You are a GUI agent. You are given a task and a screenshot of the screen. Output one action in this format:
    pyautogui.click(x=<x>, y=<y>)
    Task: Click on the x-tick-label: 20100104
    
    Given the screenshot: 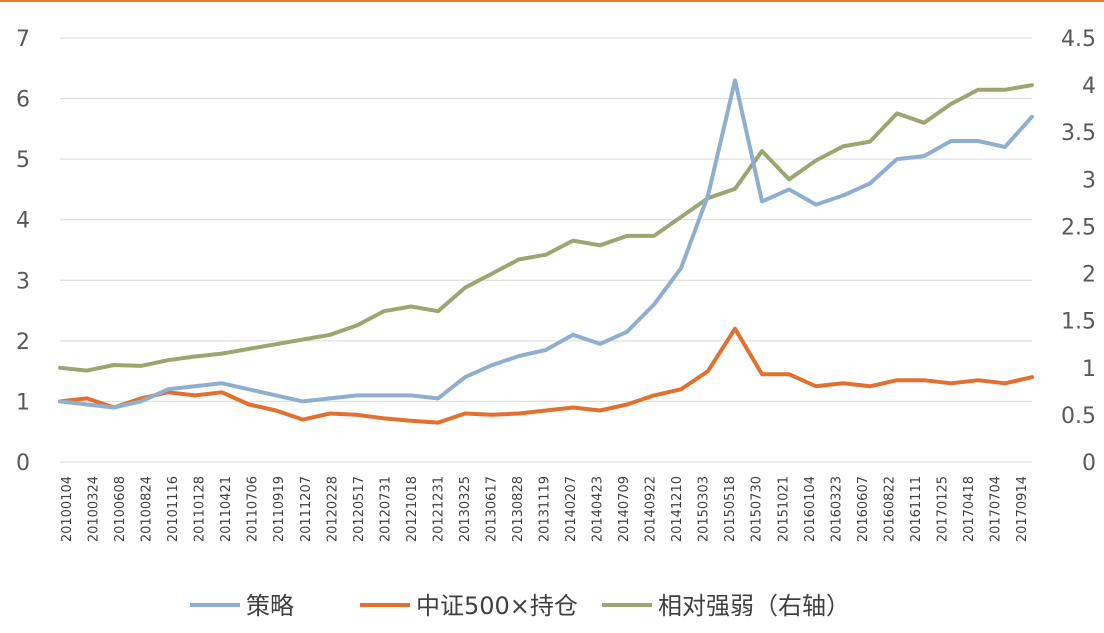 What is the action you would take?
    pyautogui.click(x=67, y=509)
    